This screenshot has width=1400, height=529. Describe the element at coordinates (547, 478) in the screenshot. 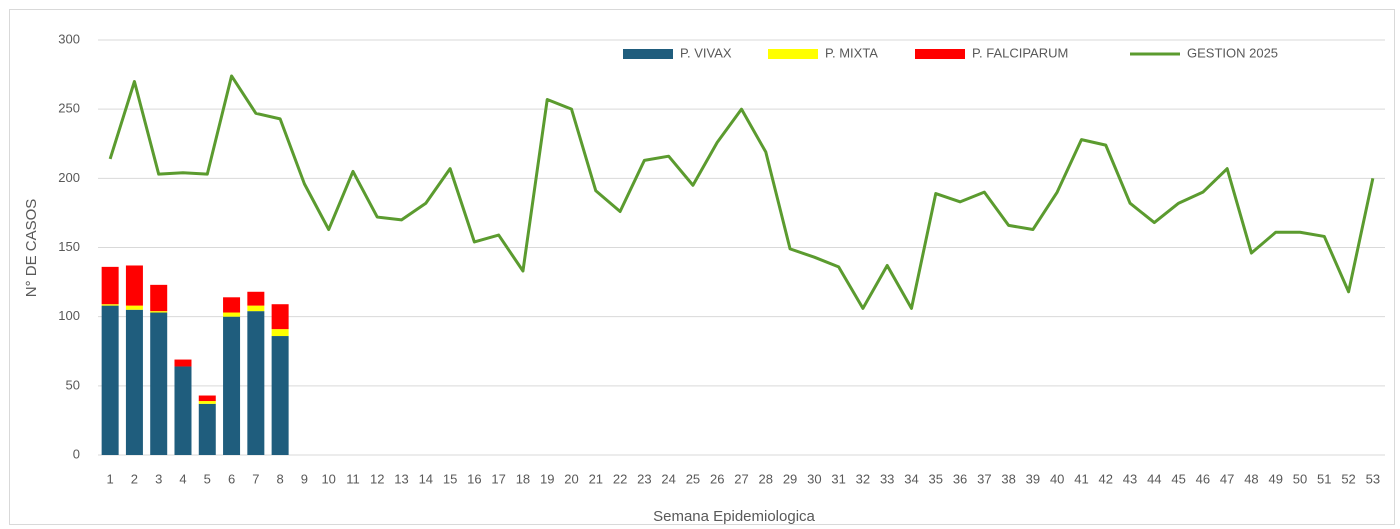

I see `x-tick-label: 19` at that location.